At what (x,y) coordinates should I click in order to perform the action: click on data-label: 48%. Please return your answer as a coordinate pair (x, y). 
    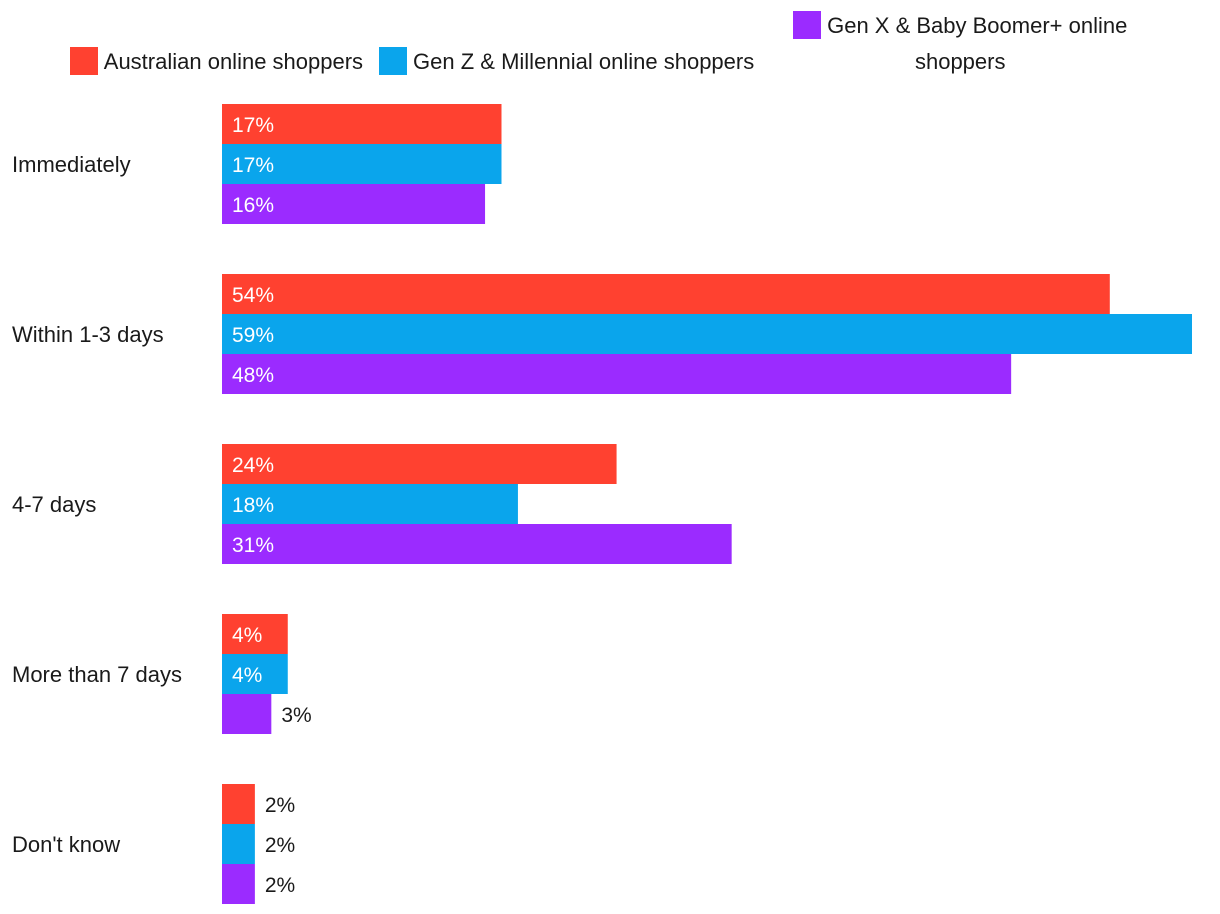
    Looking at the image, I should click on (253, 375).